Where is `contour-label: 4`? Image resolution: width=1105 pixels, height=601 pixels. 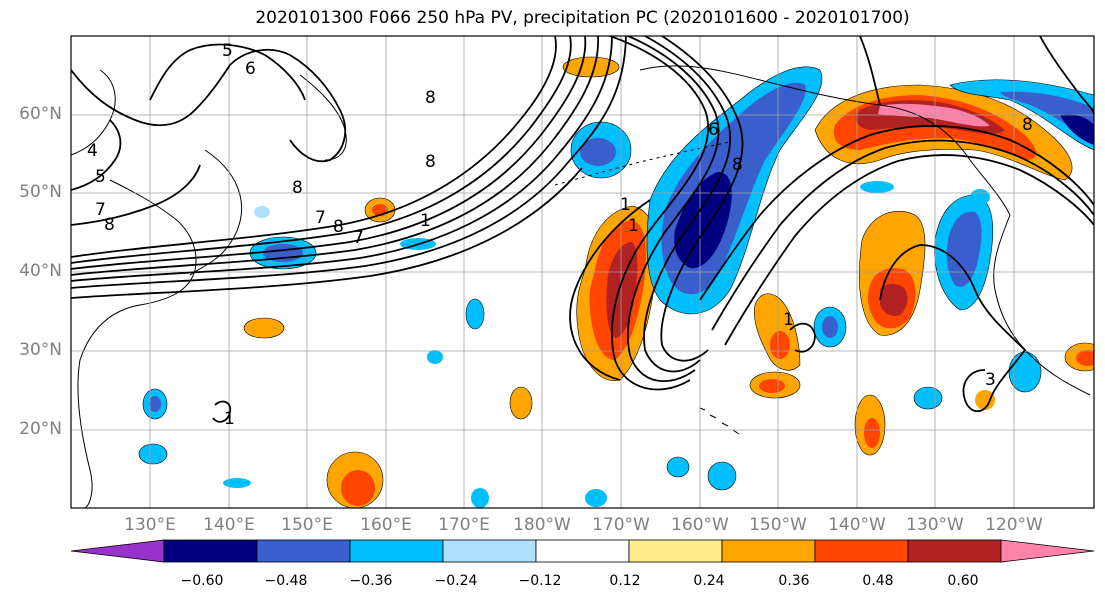
contour-label: 4 is located at coordinates (92, 151).